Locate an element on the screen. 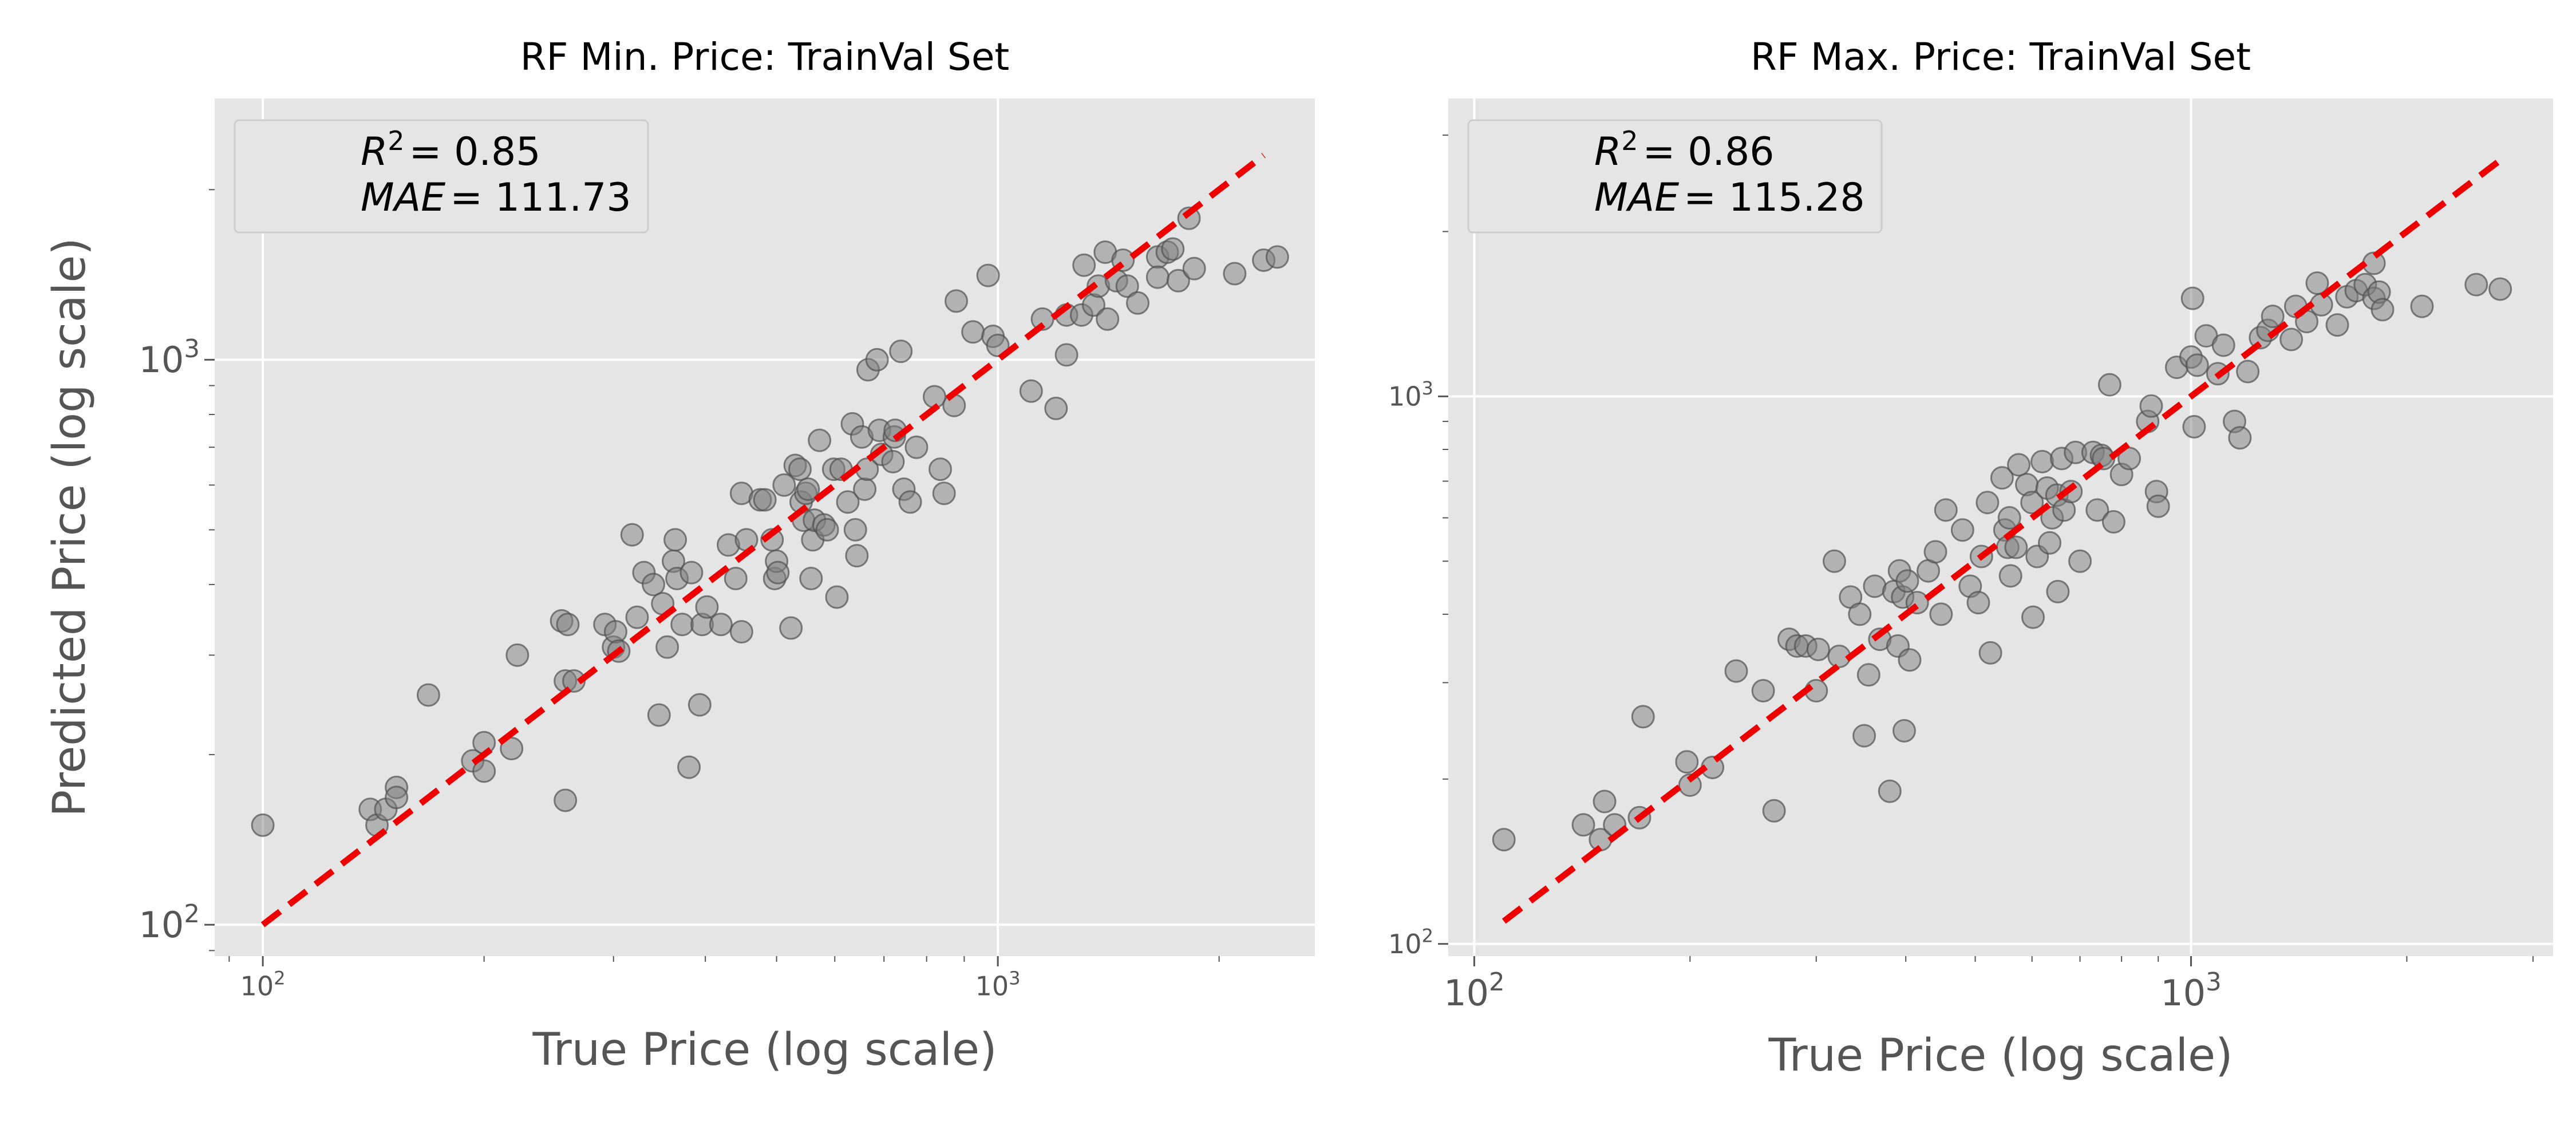  legend-max-price: R2 = 0.86 MAE = 115.28 is located at coordinates (1675, 176).